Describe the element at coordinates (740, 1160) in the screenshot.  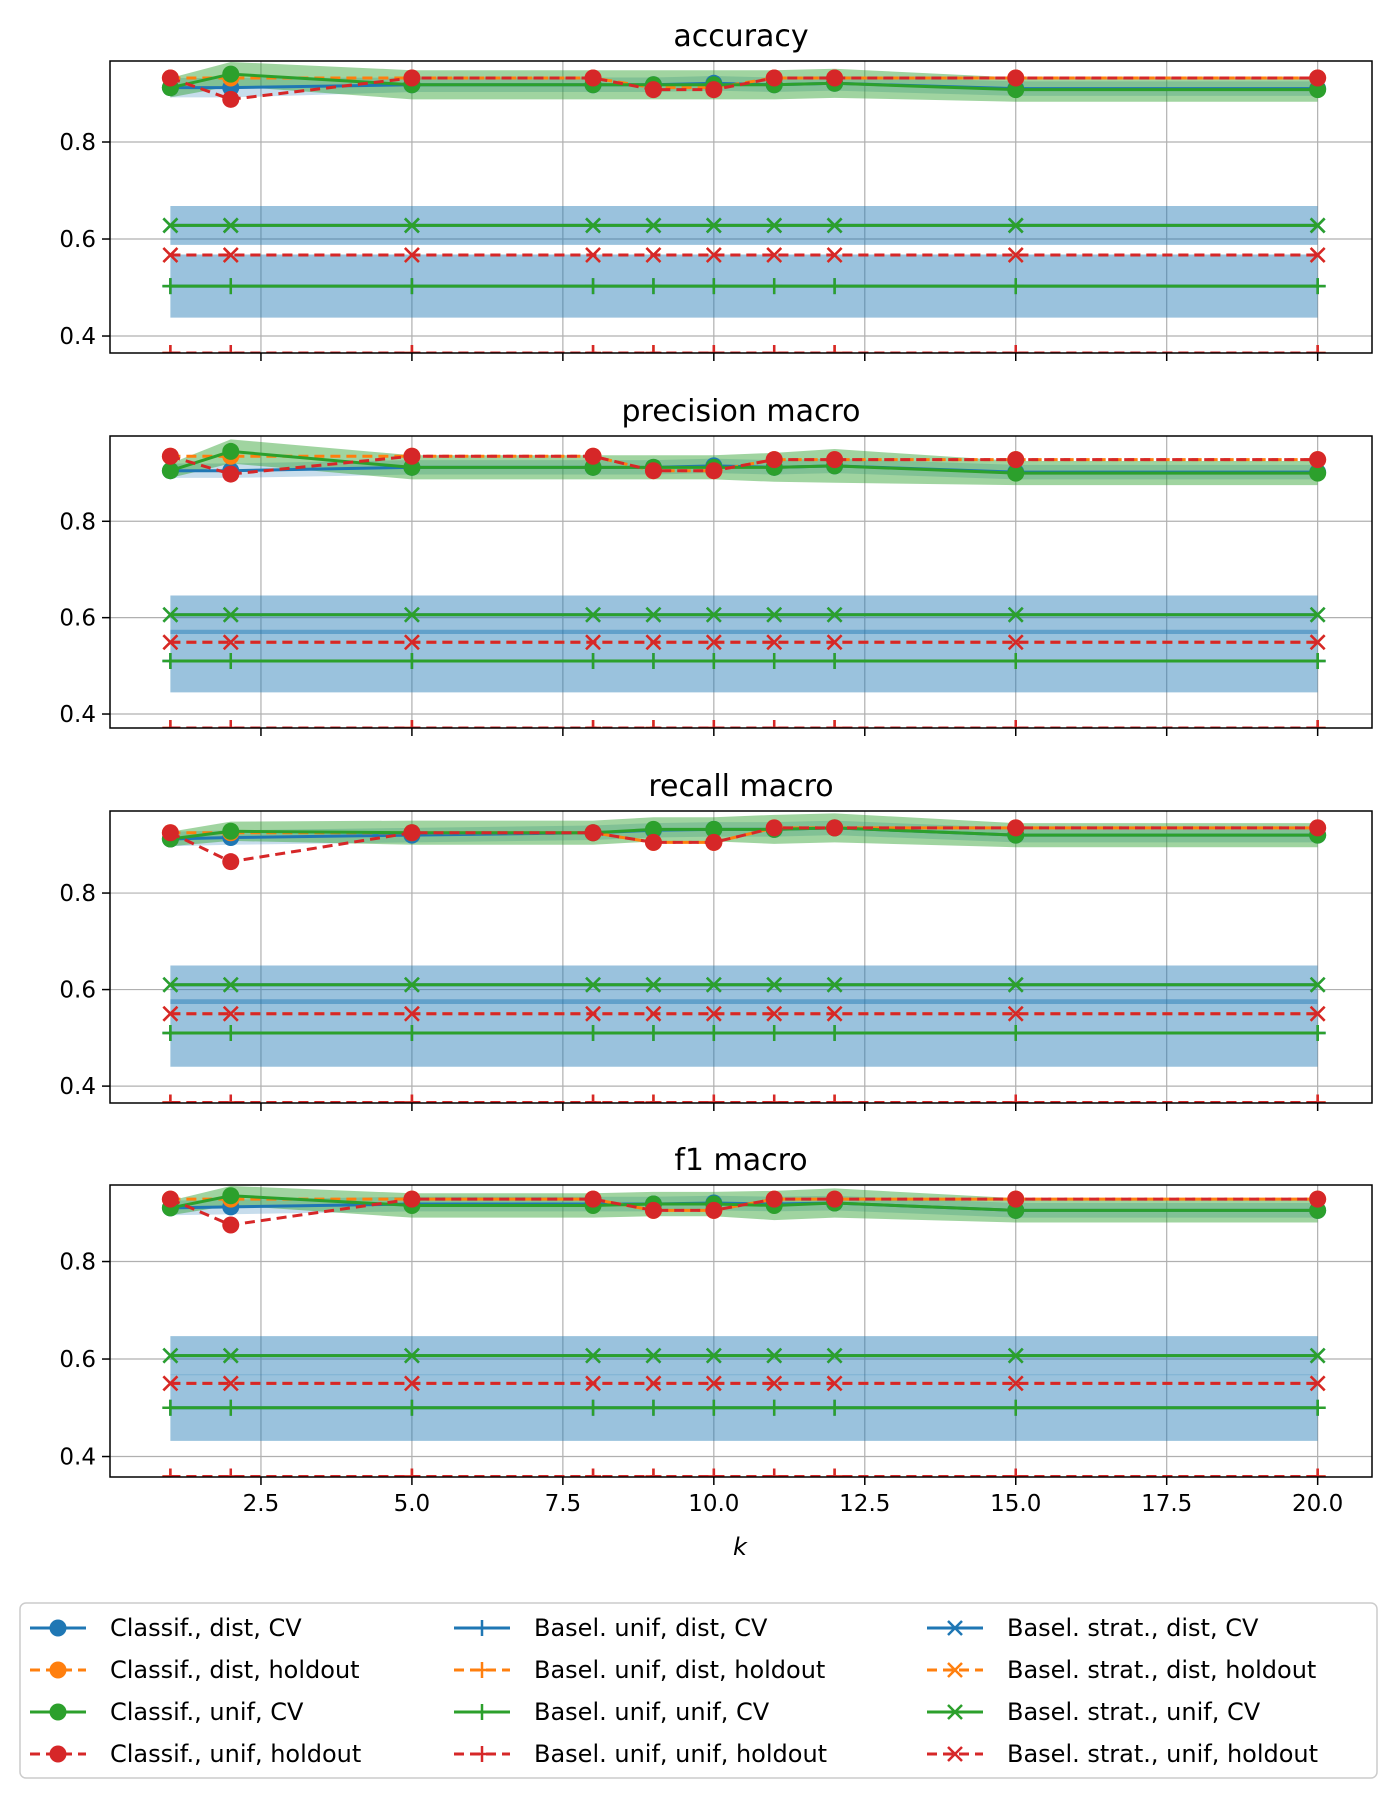
I see `panel-title: f1 macro` at that location.